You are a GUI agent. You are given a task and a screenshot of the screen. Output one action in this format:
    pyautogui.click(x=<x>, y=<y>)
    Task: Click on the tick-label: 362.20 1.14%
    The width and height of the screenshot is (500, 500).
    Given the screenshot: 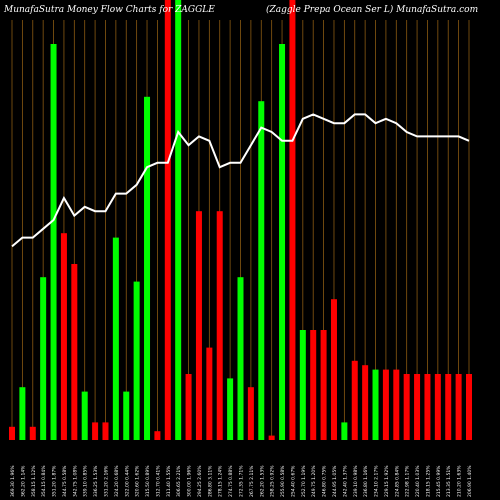 What is the action you would take?
    pyautogui.click(x=23, y=481)
    